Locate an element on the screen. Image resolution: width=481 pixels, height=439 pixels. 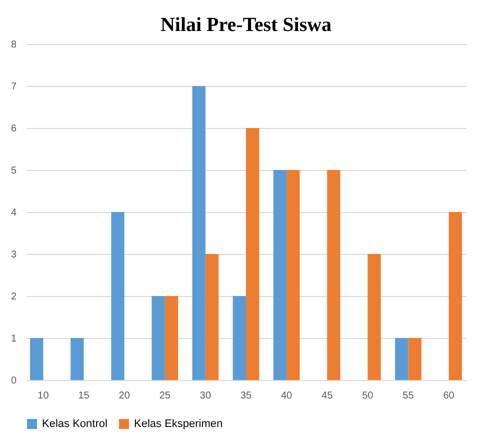
y-tick-label: 8 is located at coordinates (13, 45).